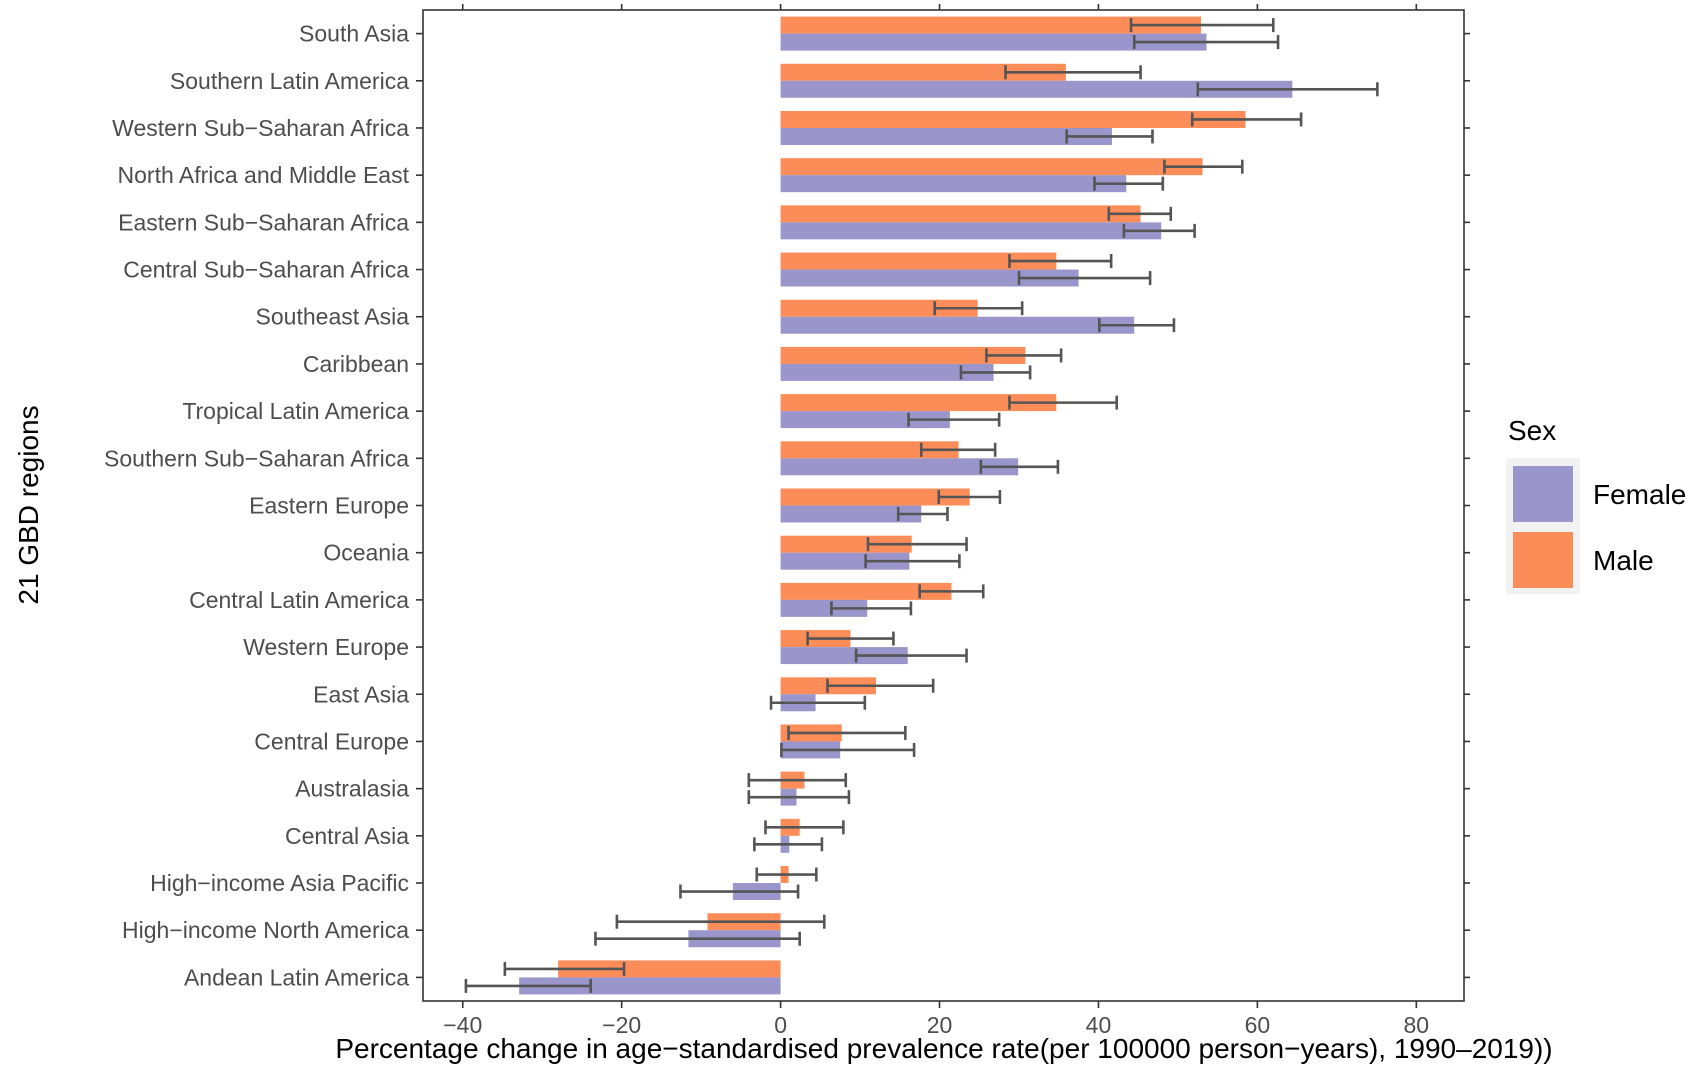  What do you see at coordinates (1532, 430) in the screenshot?
I see `legend-title: Sex` at bounding box center [1532, 430].